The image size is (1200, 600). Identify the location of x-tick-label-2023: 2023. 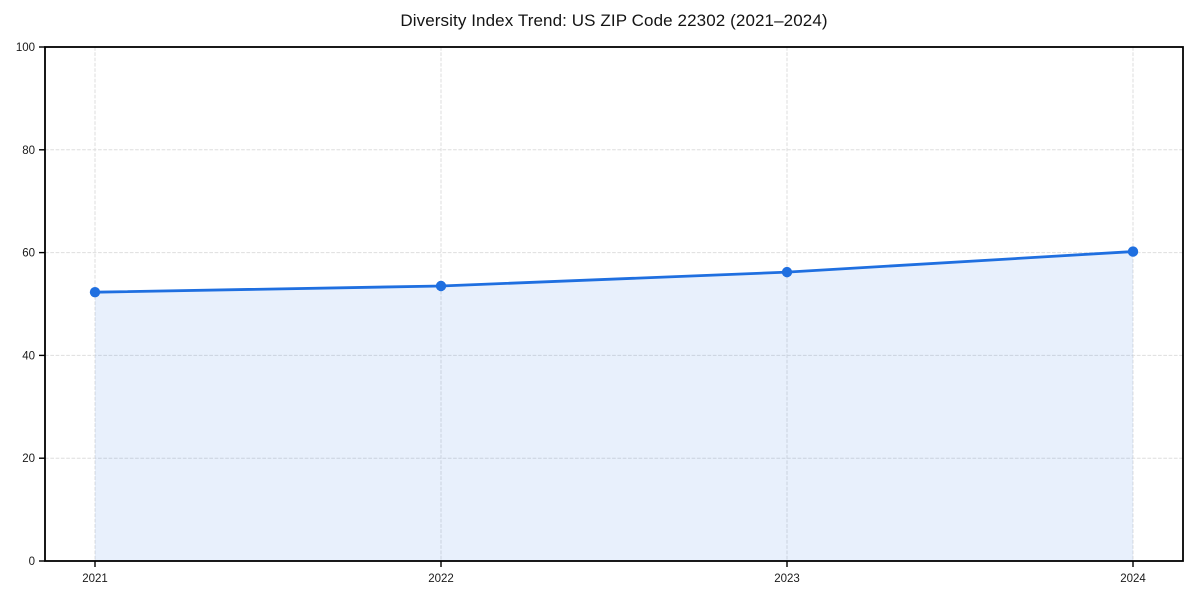
(787, 579).